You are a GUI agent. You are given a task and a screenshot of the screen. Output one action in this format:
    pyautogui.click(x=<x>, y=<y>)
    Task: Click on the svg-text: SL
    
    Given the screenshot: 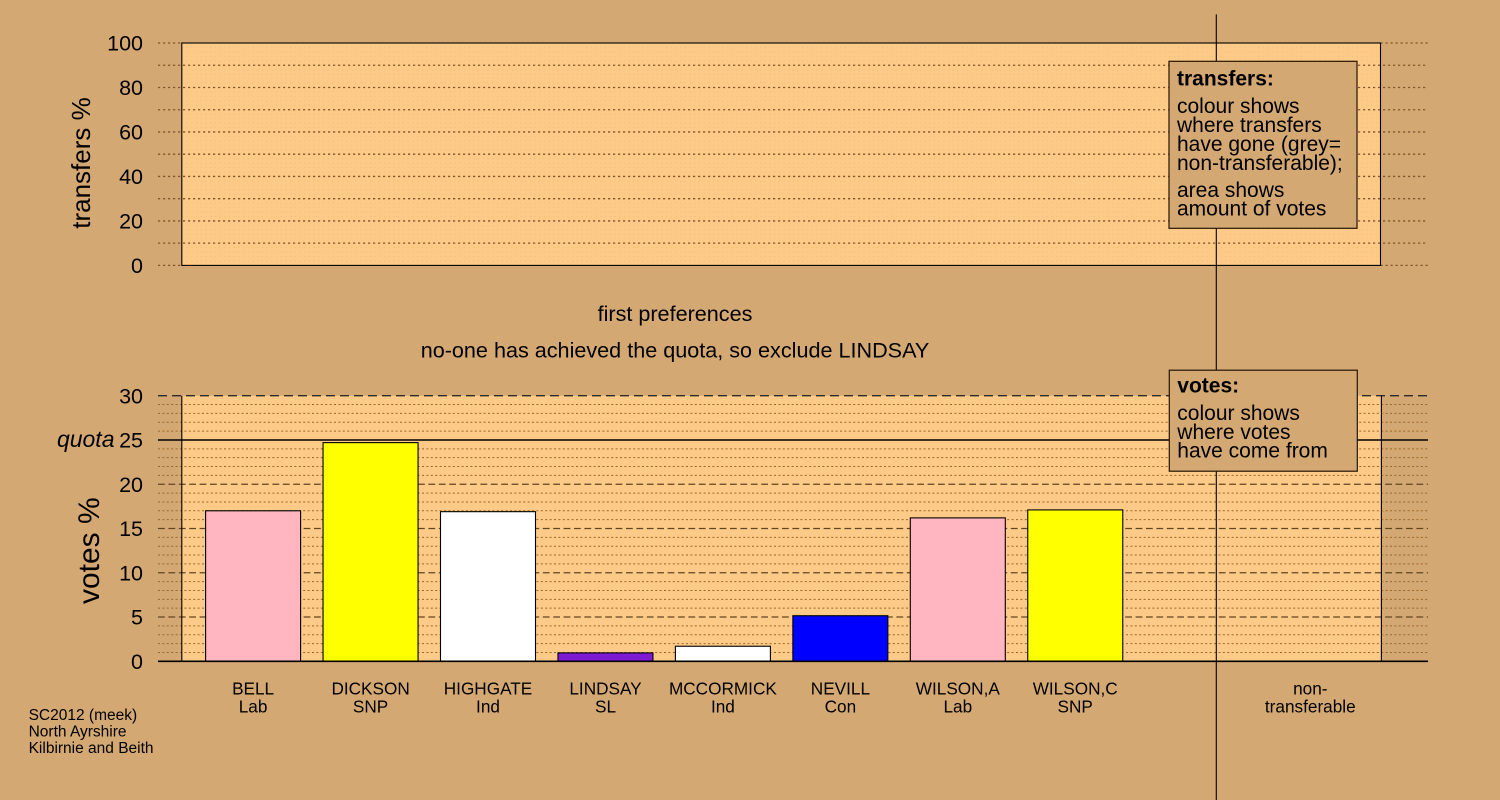 What is the action you would take?
    pyautogui.click(x=605, y=707)
    